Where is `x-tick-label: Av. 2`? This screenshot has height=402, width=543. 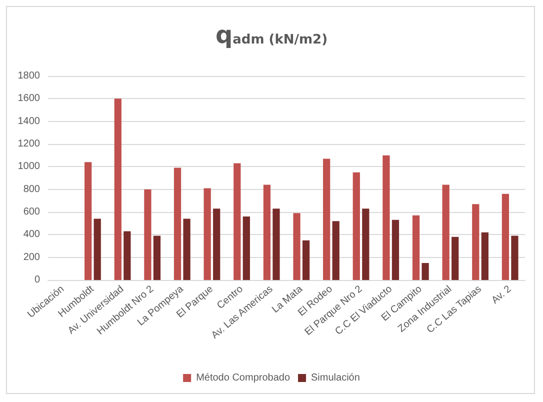 x-tick-label: Av. 2 is located at coordinates (502, 295).